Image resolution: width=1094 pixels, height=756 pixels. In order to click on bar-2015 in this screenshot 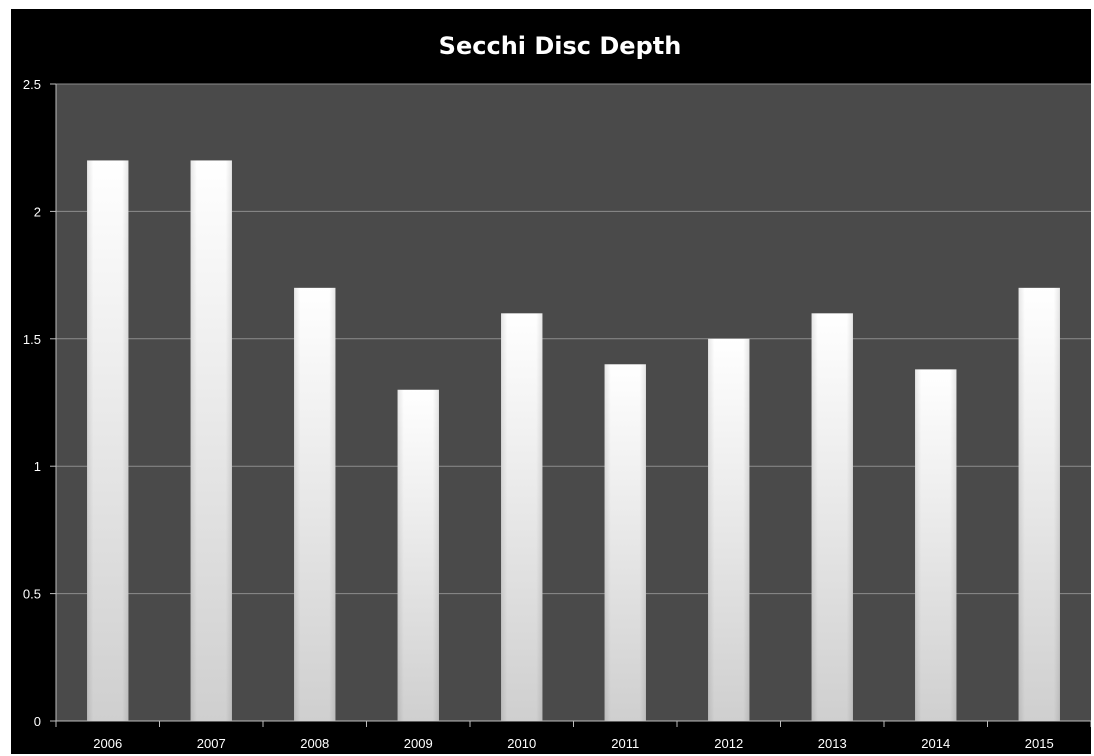, I will do `click(1039, 504)`.